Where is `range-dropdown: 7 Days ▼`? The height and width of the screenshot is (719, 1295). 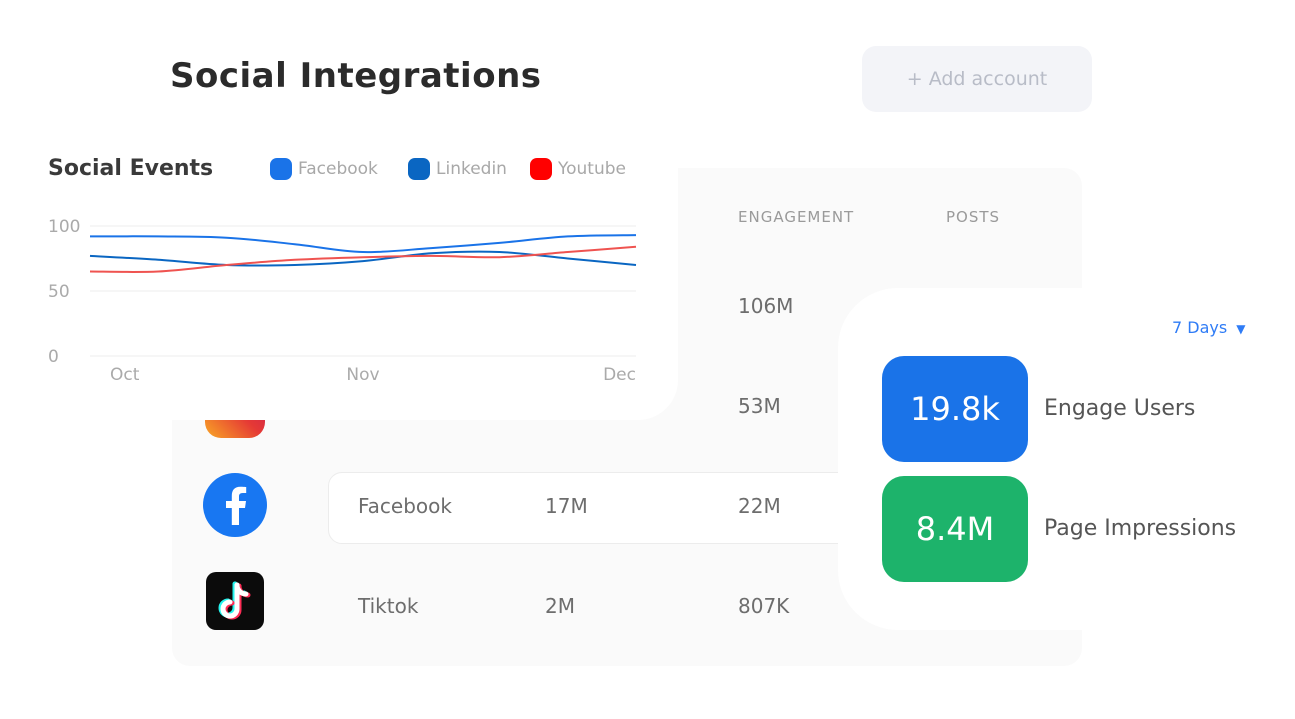 range-dropdown: 7 Days ▼ is located at coordinates (1209, 327).